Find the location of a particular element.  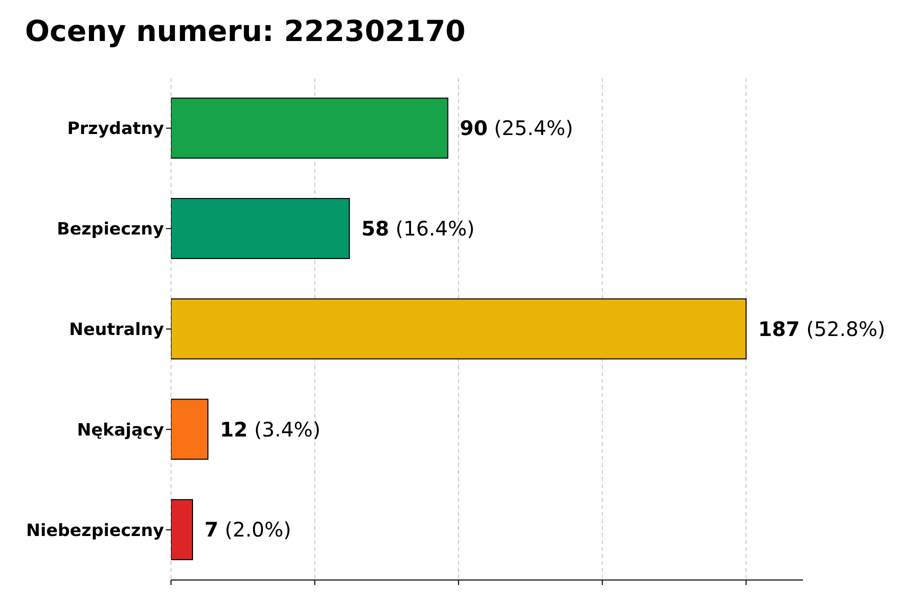

y-tick-label: Niebezpieczny is located at coordinates (95, 530).